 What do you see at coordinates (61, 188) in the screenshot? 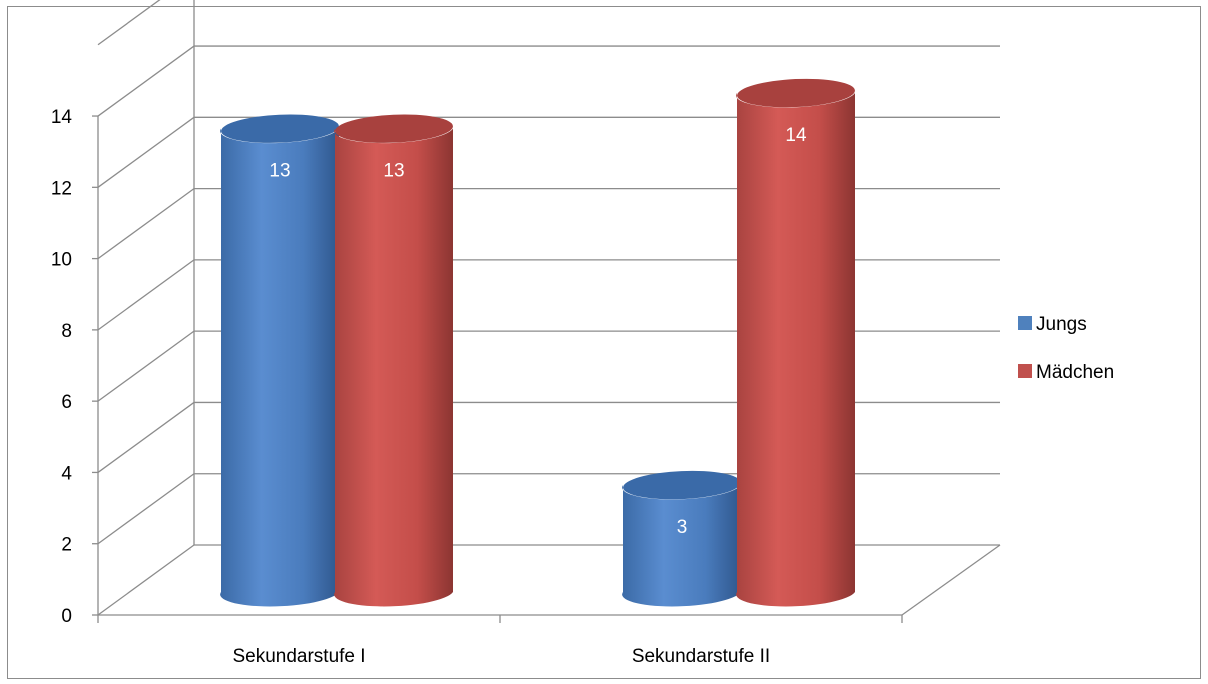
I see `y-tick-label-12: 12` at bounding box center [61, 188].